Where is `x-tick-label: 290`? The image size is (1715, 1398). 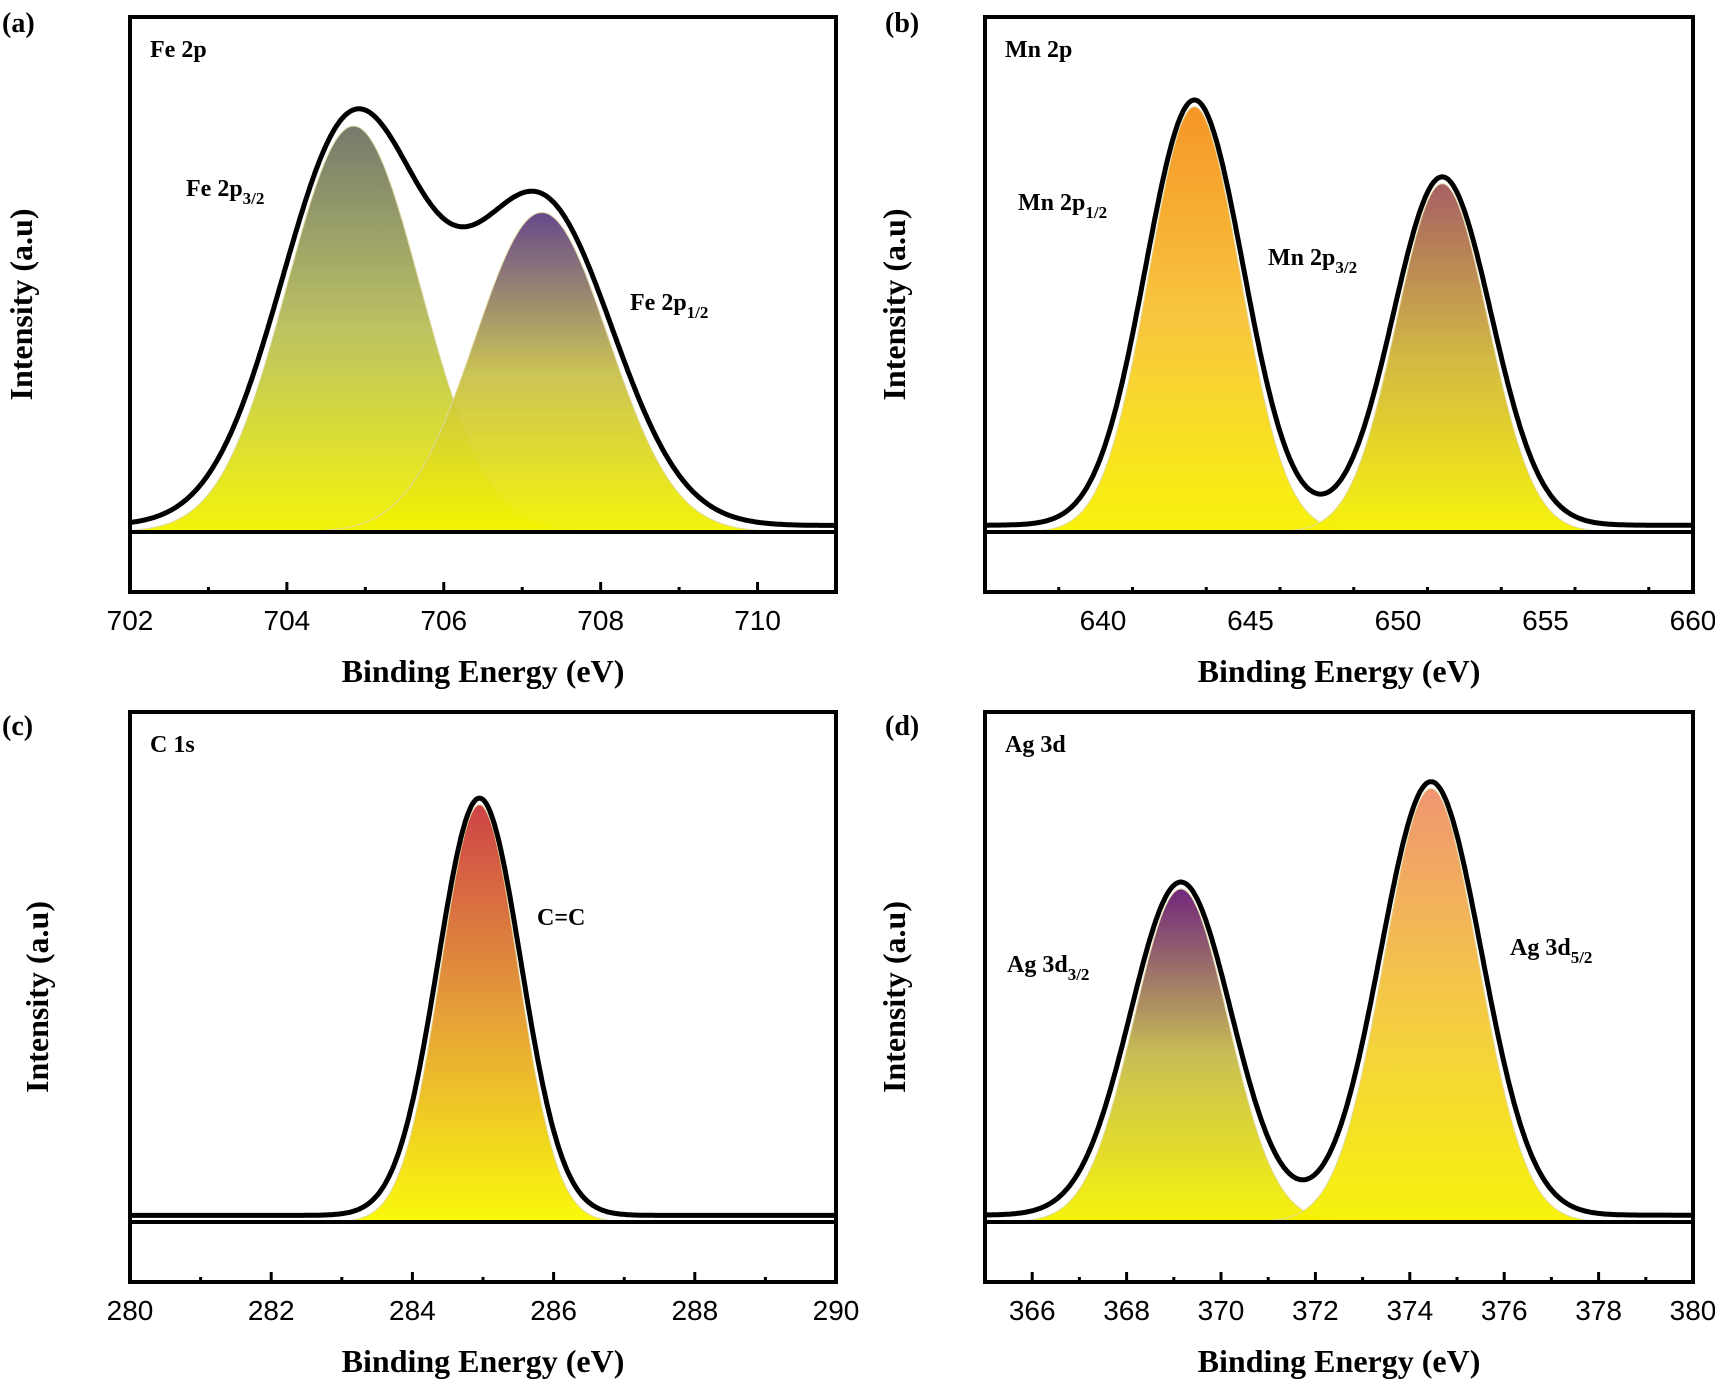
x-tick-label: 290 is located at coordinates (836, 1310).